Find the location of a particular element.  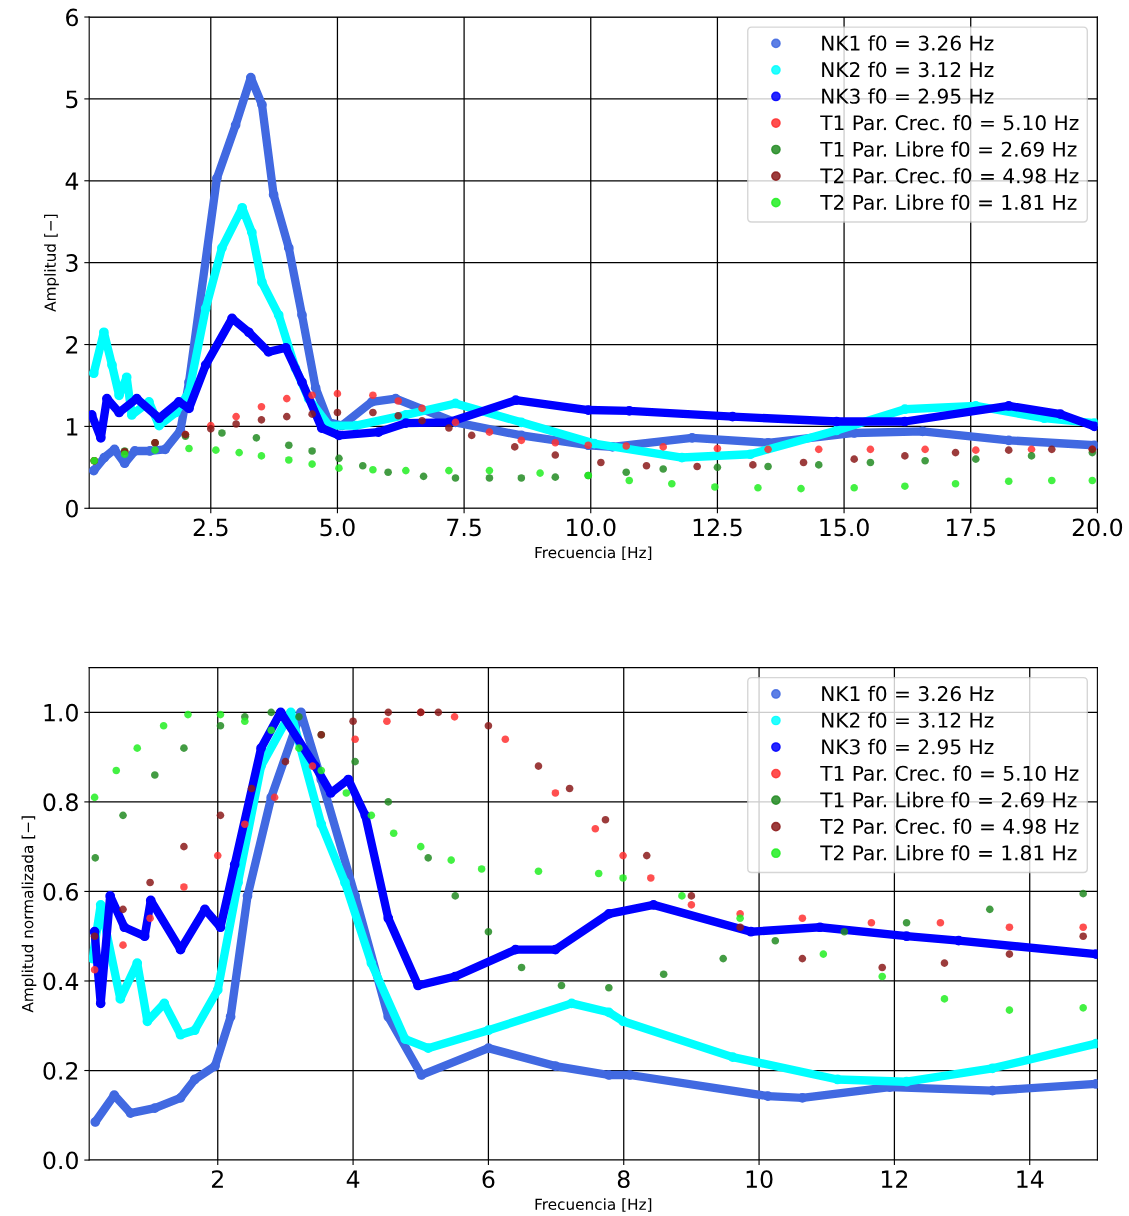

y-tick-label: 0.8 is located at coordinates (60, 802).